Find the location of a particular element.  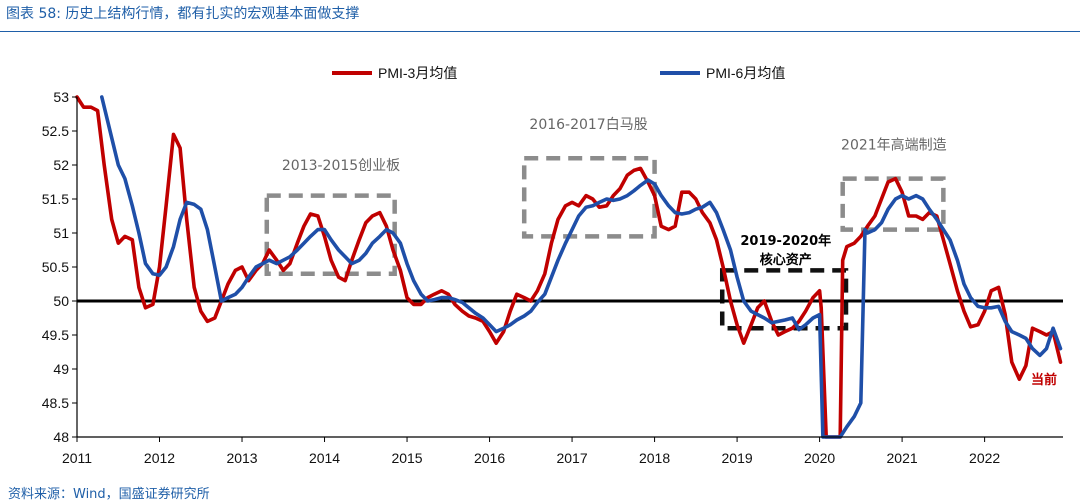

y-tick-label-9: 52.5 is located at coordinates (55, 131).